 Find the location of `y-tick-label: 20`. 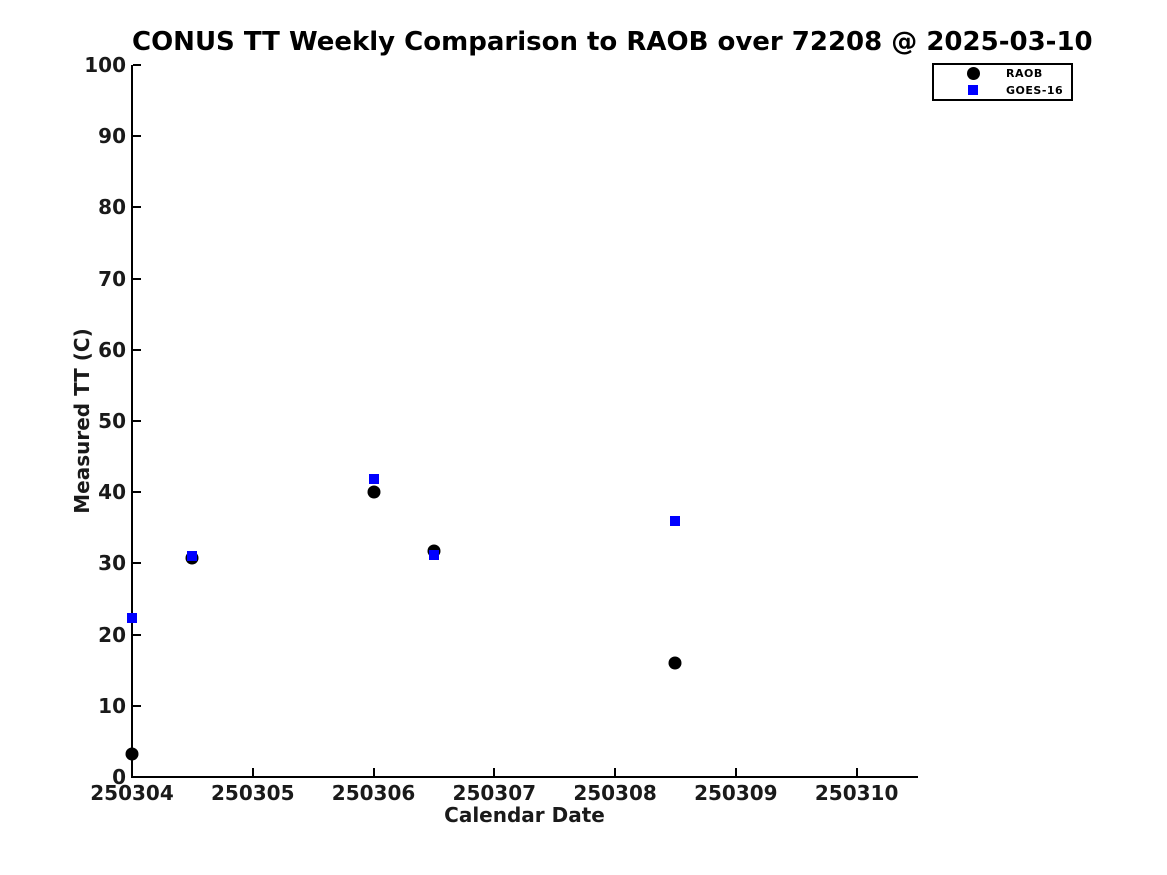

y-tick-label: 20 is located at coordinates (112, 634).